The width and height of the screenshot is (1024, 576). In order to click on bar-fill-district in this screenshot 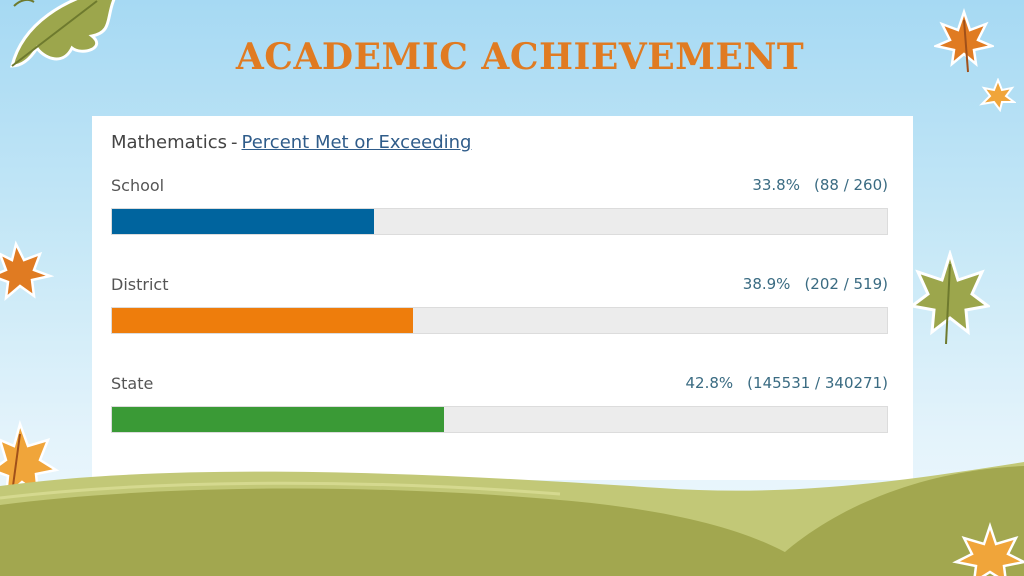, I will do `click(262, 320)`.